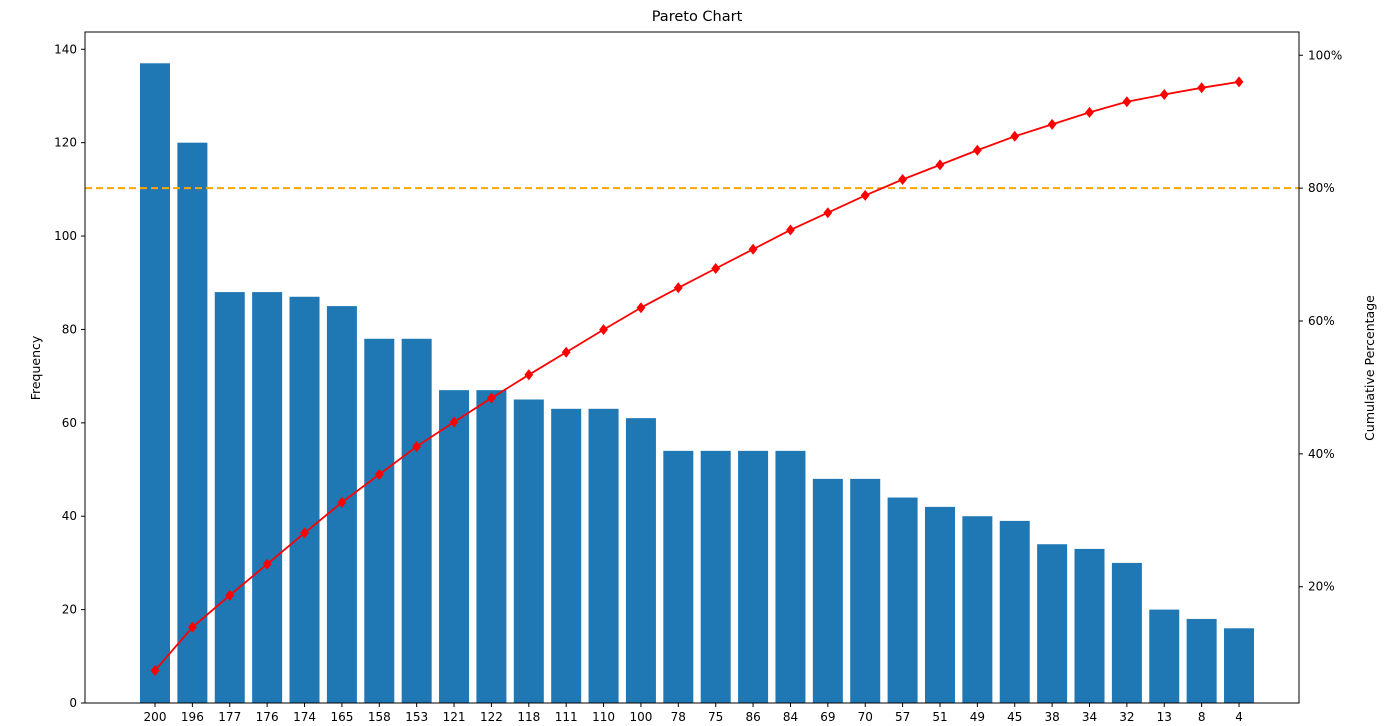 The height and width of the screenshot is (726, 1395). I want to click on x-tick-label: 70, so click(865, 717).